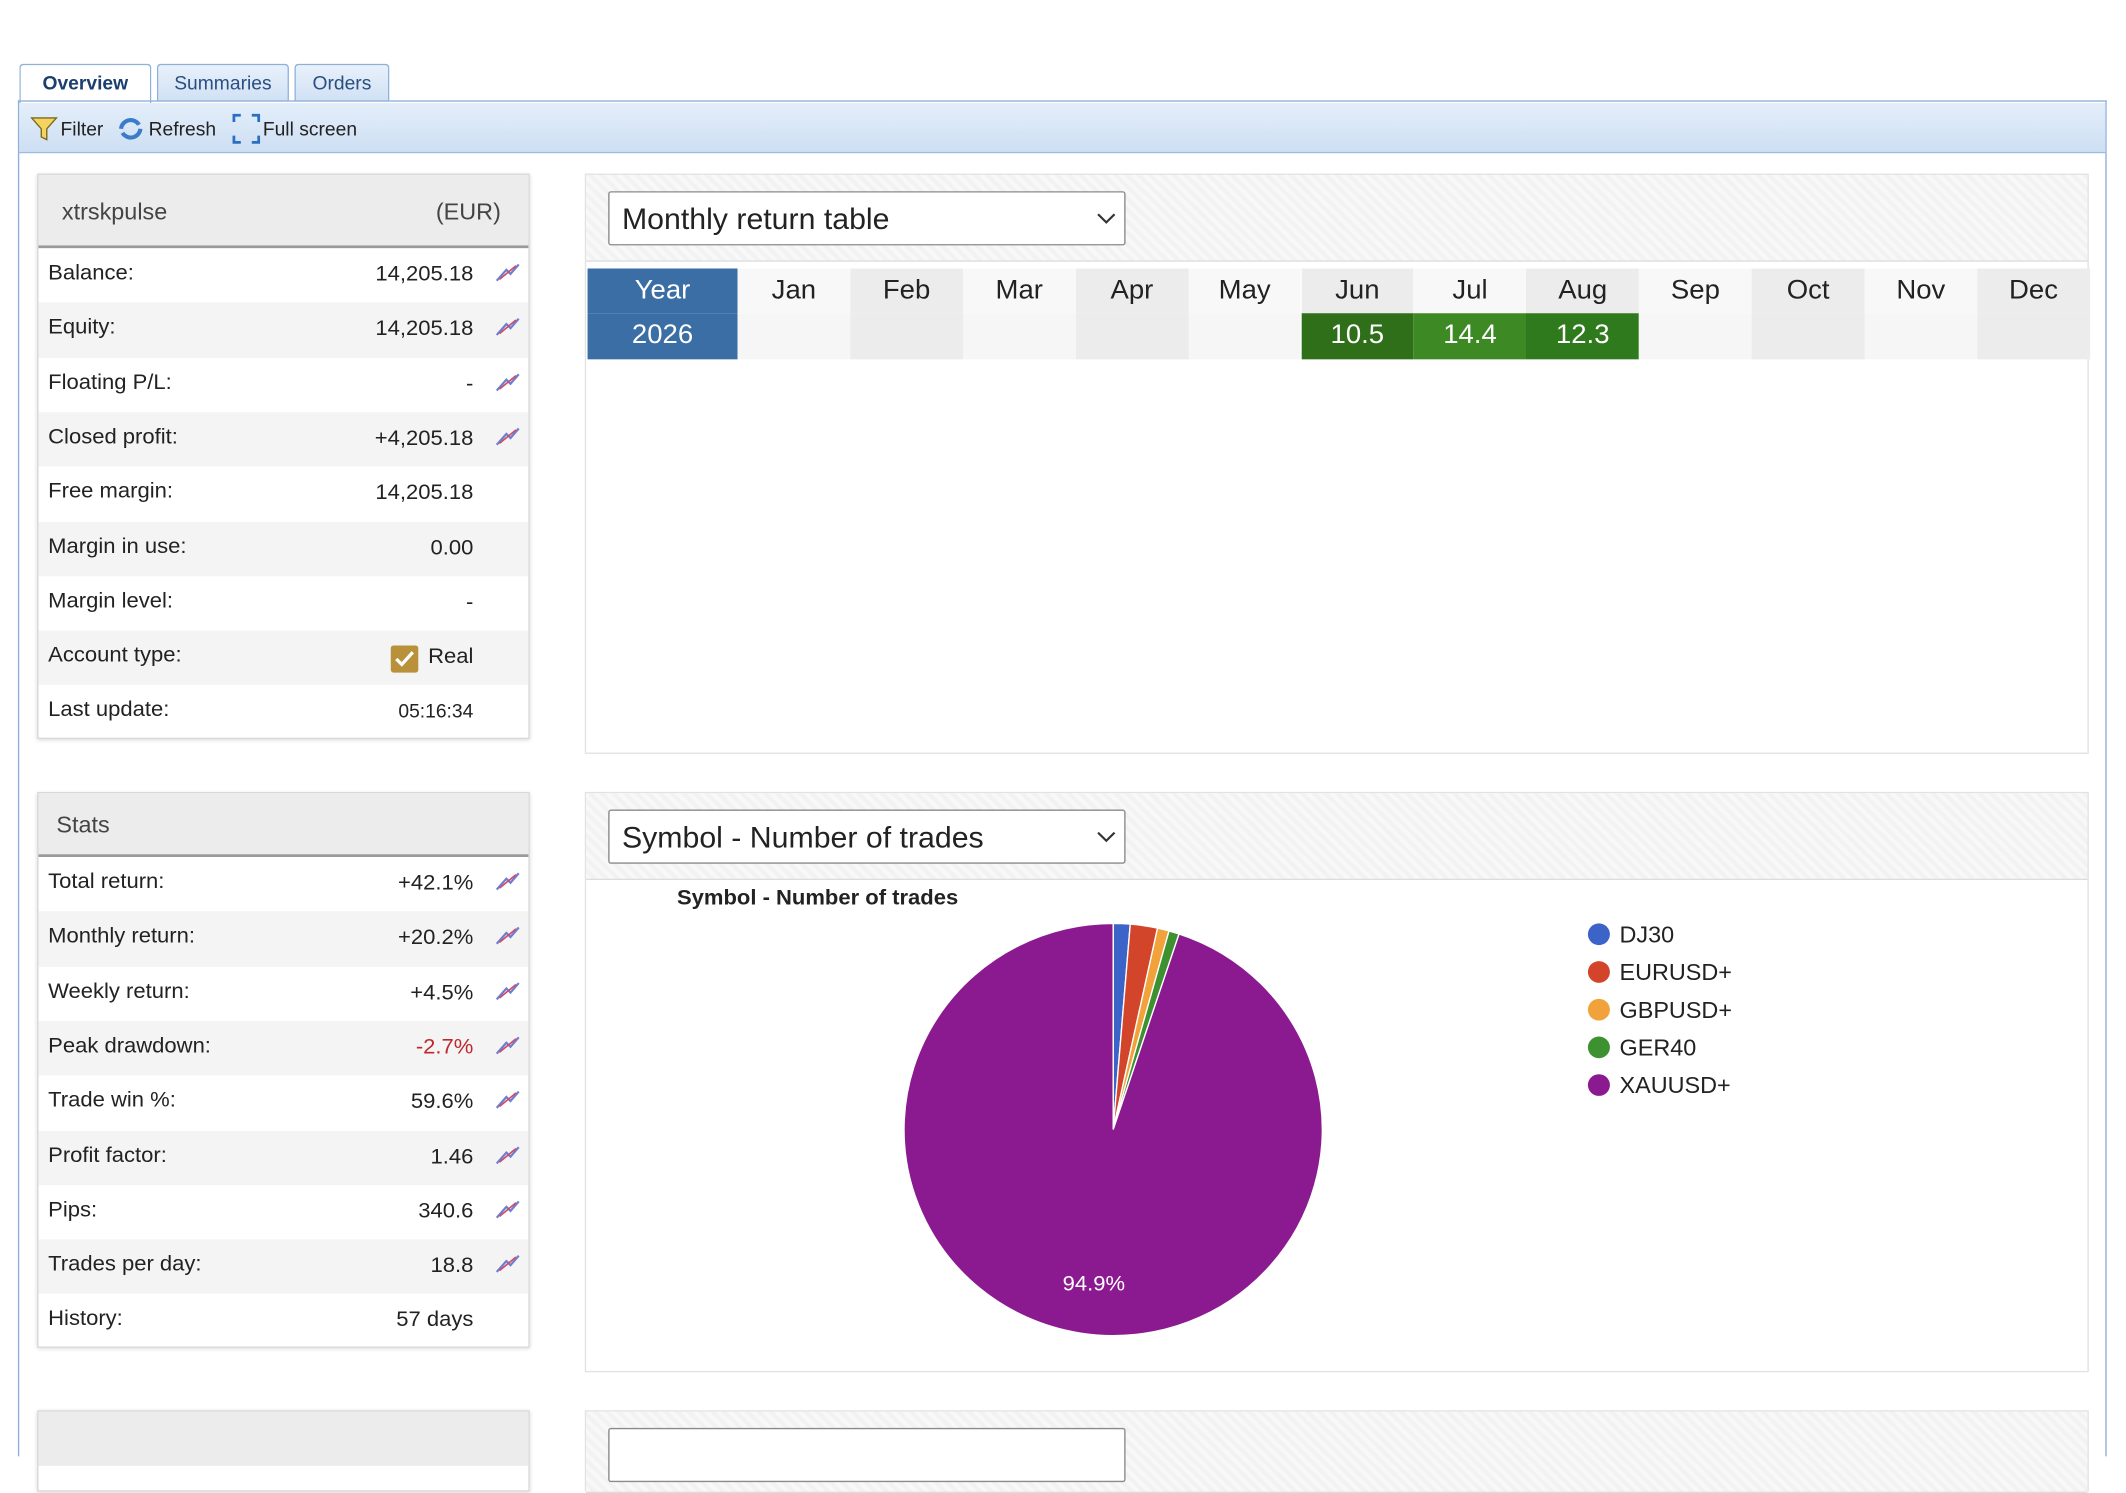 The height and width of the screenshot is (1493, 2126). Describe the element at coordinates (442, 1102) in the screenshot. I see `row-value: 59.6%` at that location.